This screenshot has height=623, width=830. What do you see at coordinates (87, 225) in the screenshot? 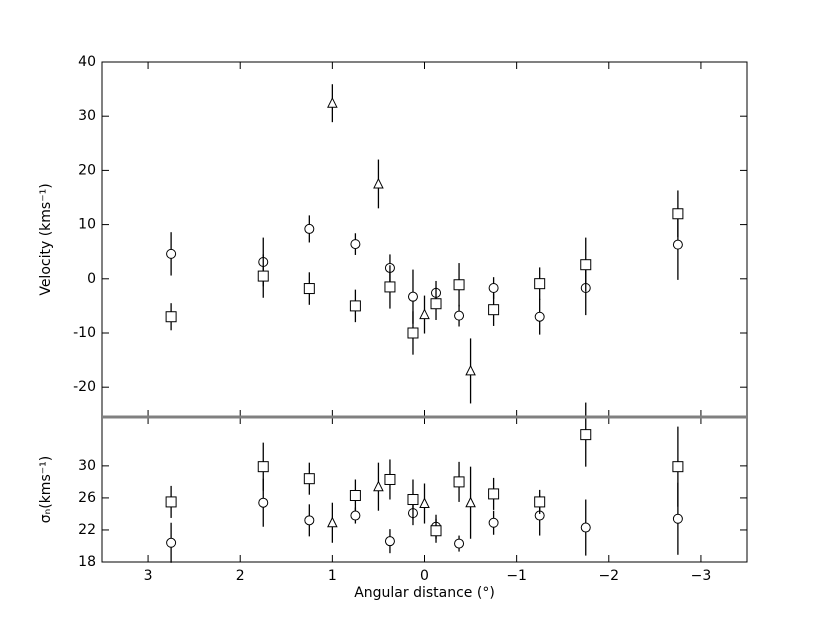
I see `y-tick-label: 10` at bounding box center [87, 225].